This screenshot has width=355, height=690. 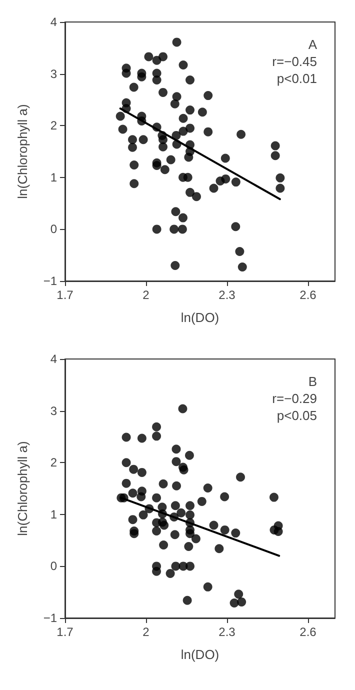 I want to click on annotation: p<0.01, so click(x=296, y=78).